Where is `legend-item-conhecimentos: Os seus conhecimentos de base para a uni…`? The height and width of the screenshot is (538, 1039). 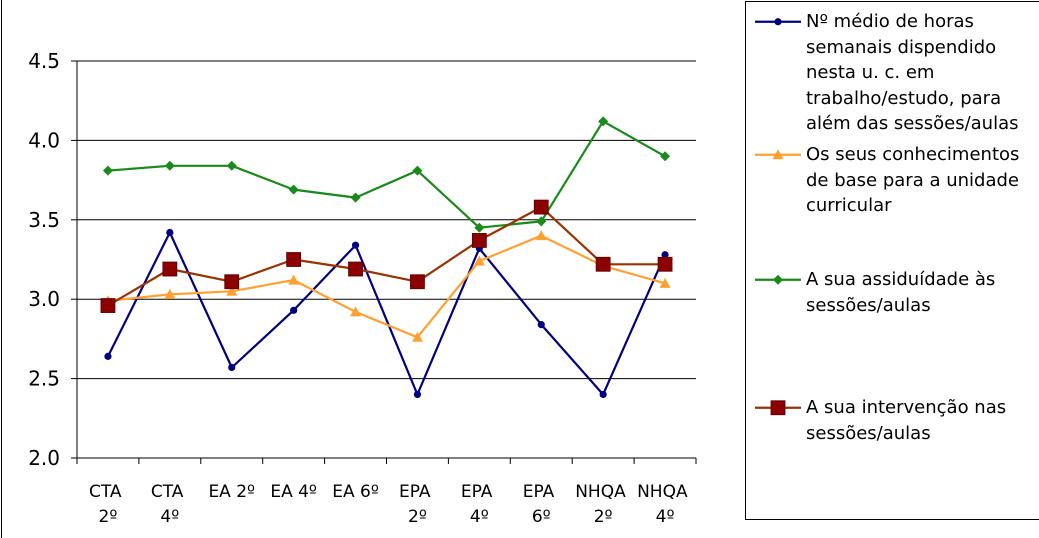 legend-item-conhecimentos: Os seus conhecimentos de base para a uni… is located at coordinates (895, 207).